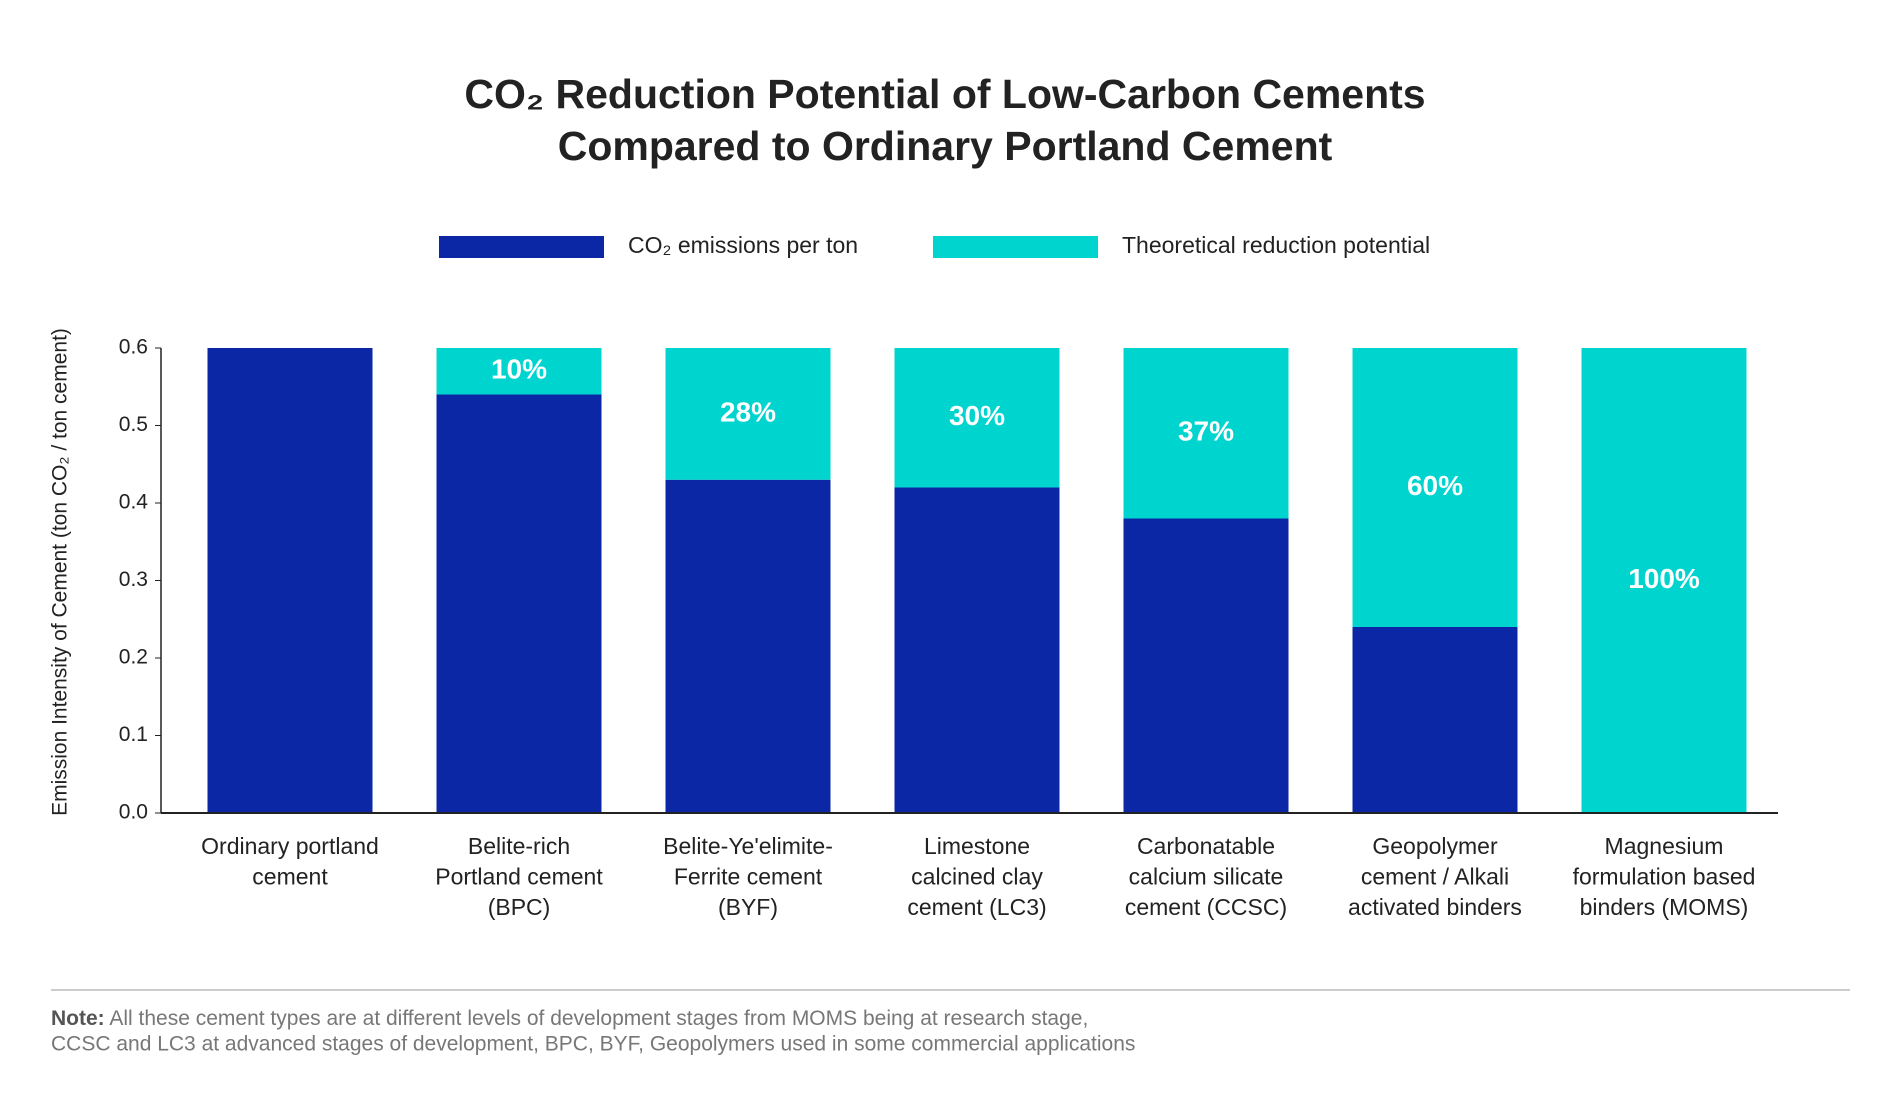 Image resolution: width=1890 pixels, height=1095 pixels. I want to click on data-label: 28%, so click(748, 411).